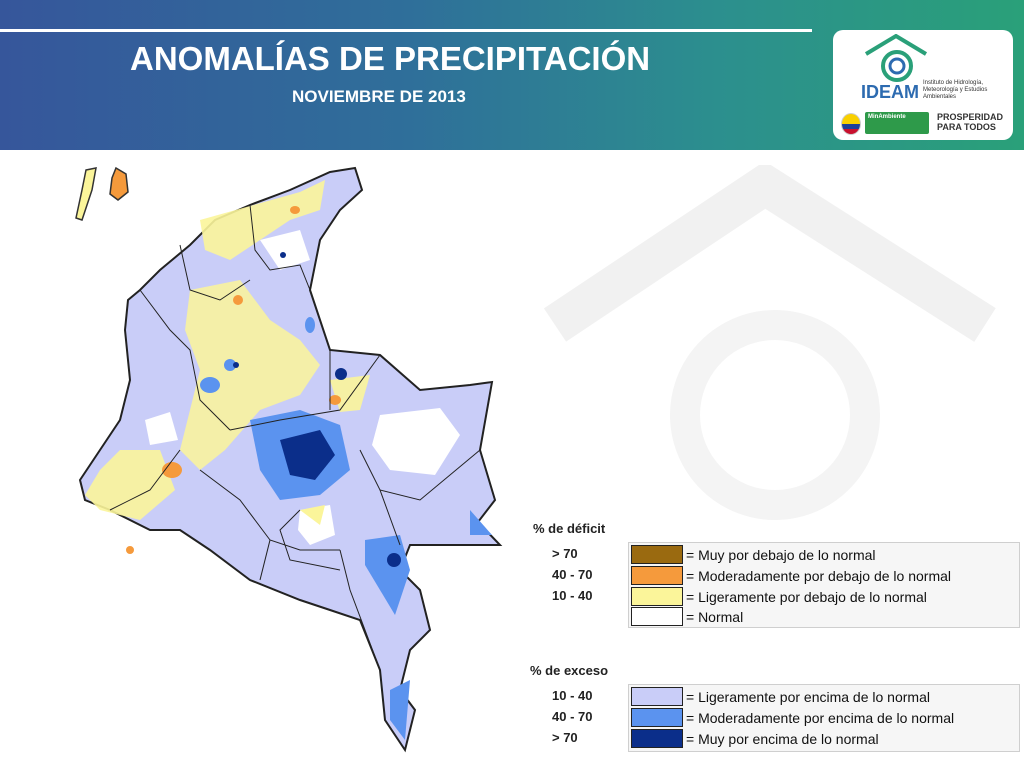  Describe the element at coordinates (781, 554) in the screenshot. I see `legend-label-deficit-strong: = Muy por debajo de lo normal` at that location.